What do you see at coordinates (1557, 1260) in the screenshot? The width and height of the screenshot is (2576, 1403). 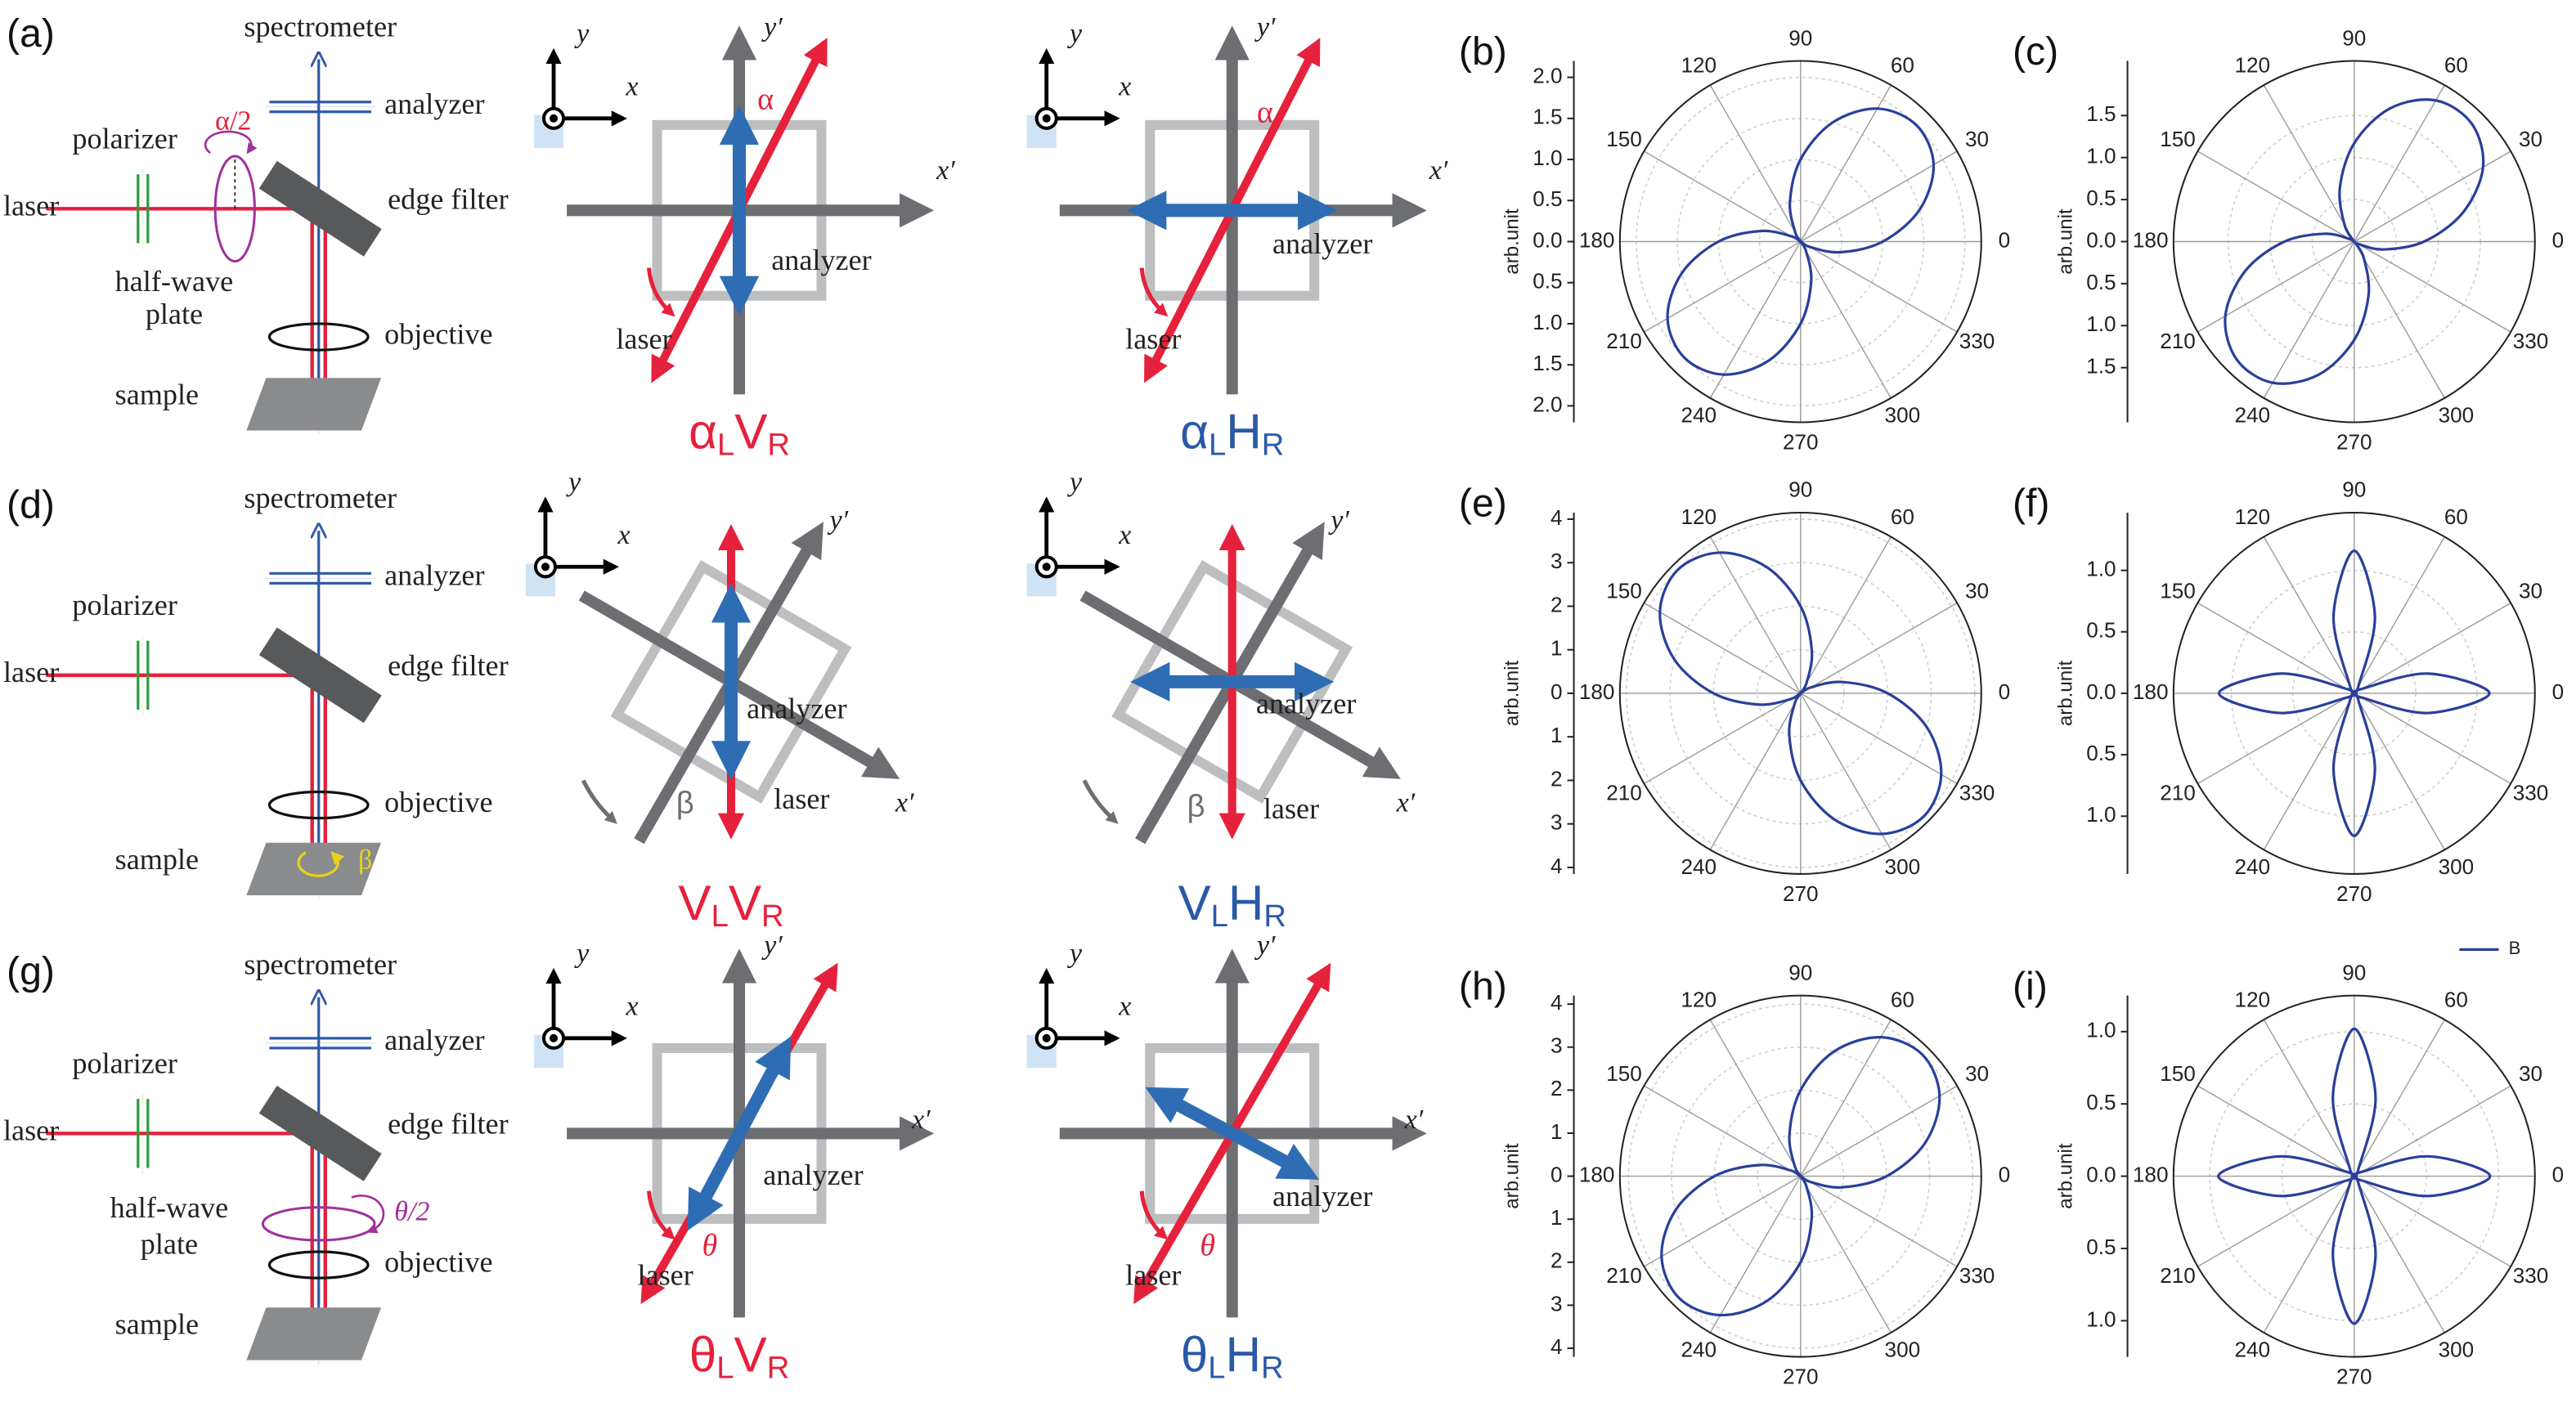 I see `radial-tick-label: 2` at bounding box center [1557, 1260].